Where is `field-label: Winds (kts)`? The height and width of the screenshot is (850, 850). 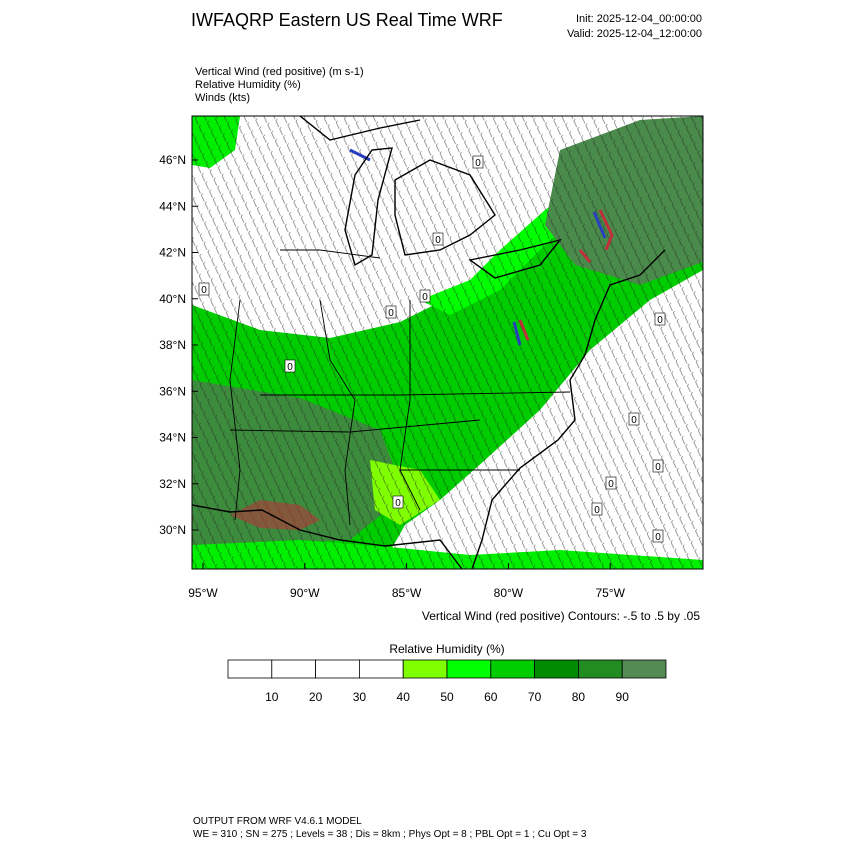
field-label: Winds (kts) is located at coordinates (222, 98).